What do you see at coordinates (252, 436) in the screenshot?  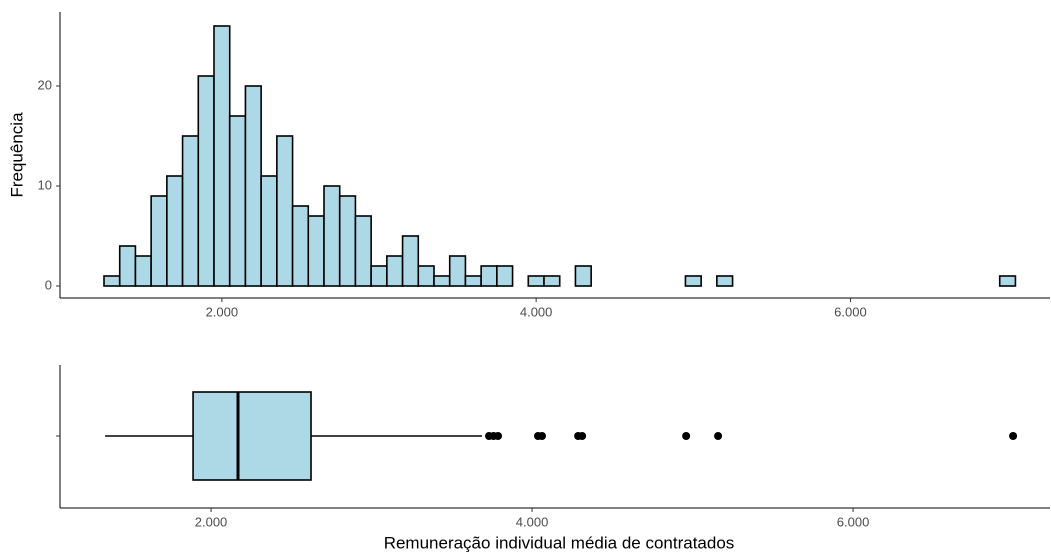 I see `box` at bounding box center [252, 436].